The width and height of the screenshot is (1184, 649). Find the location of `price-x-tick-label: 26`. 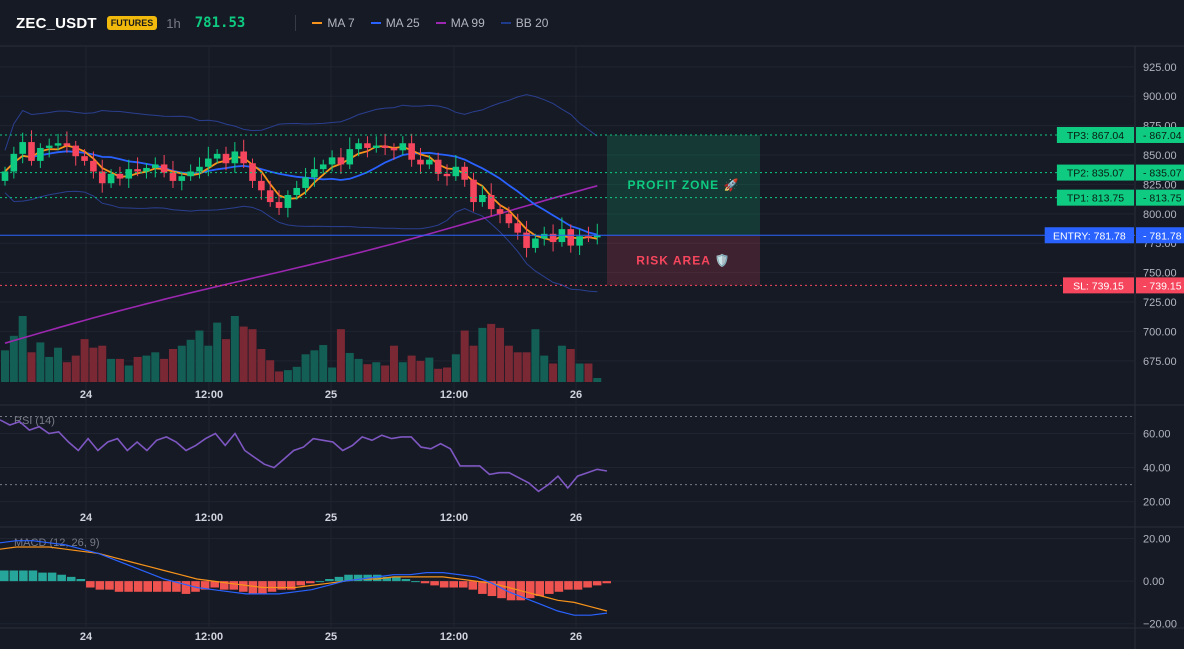

price-x-tick-label: 26 is located at coordinates (576, 395).